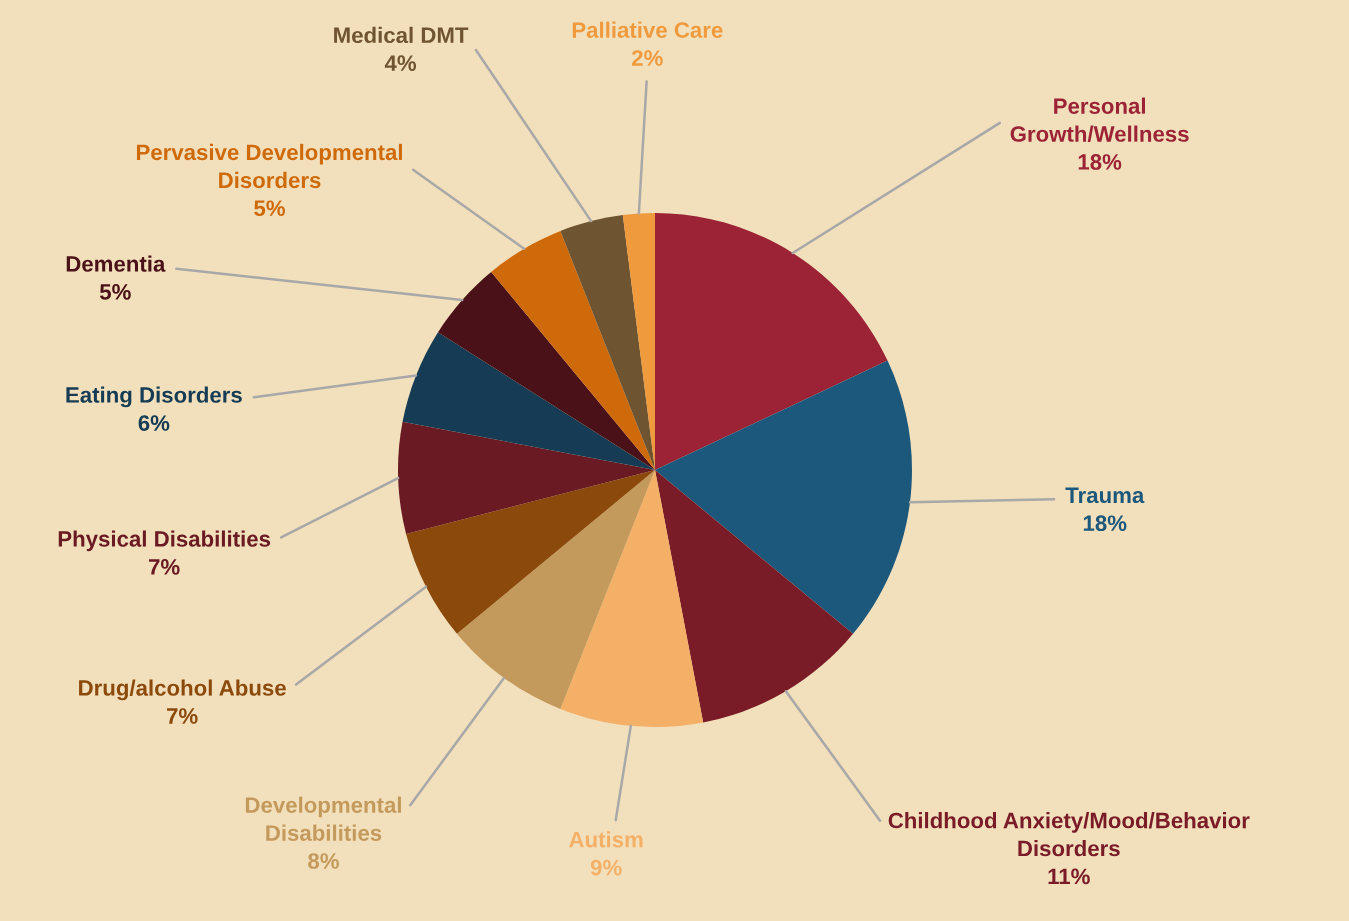 The width and height of the screenshot is (1349, 921). What do you see at coordinates (182, 690) in the screenshot?
I see `slice-label: Drug/alcohol Abuse` at bounding box center [182, 690].